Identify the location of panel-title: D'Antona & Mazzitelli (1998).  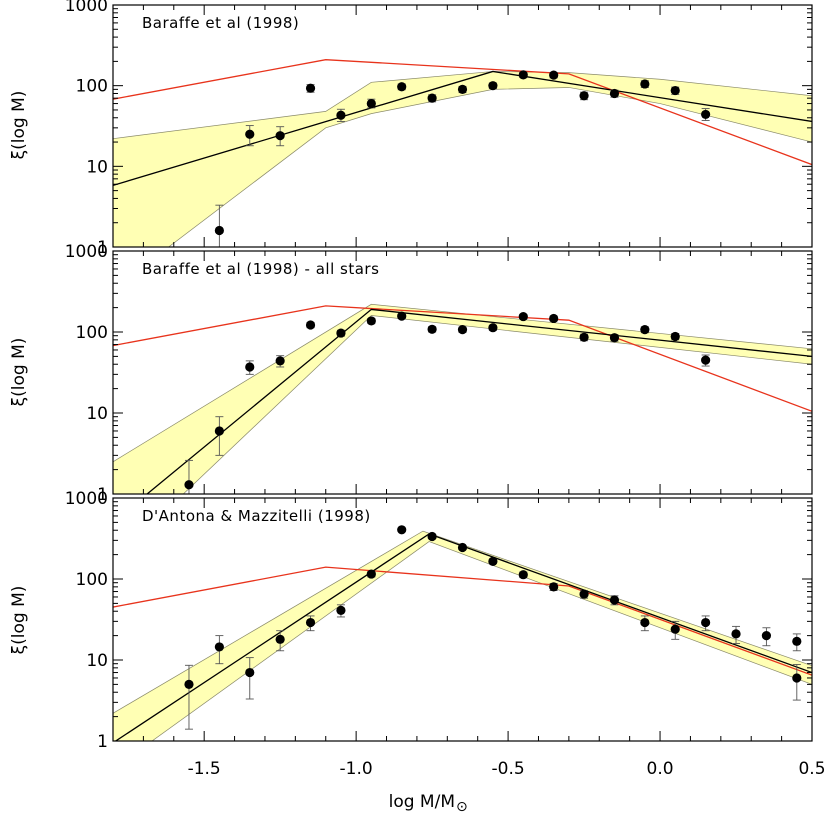
(256, 516).